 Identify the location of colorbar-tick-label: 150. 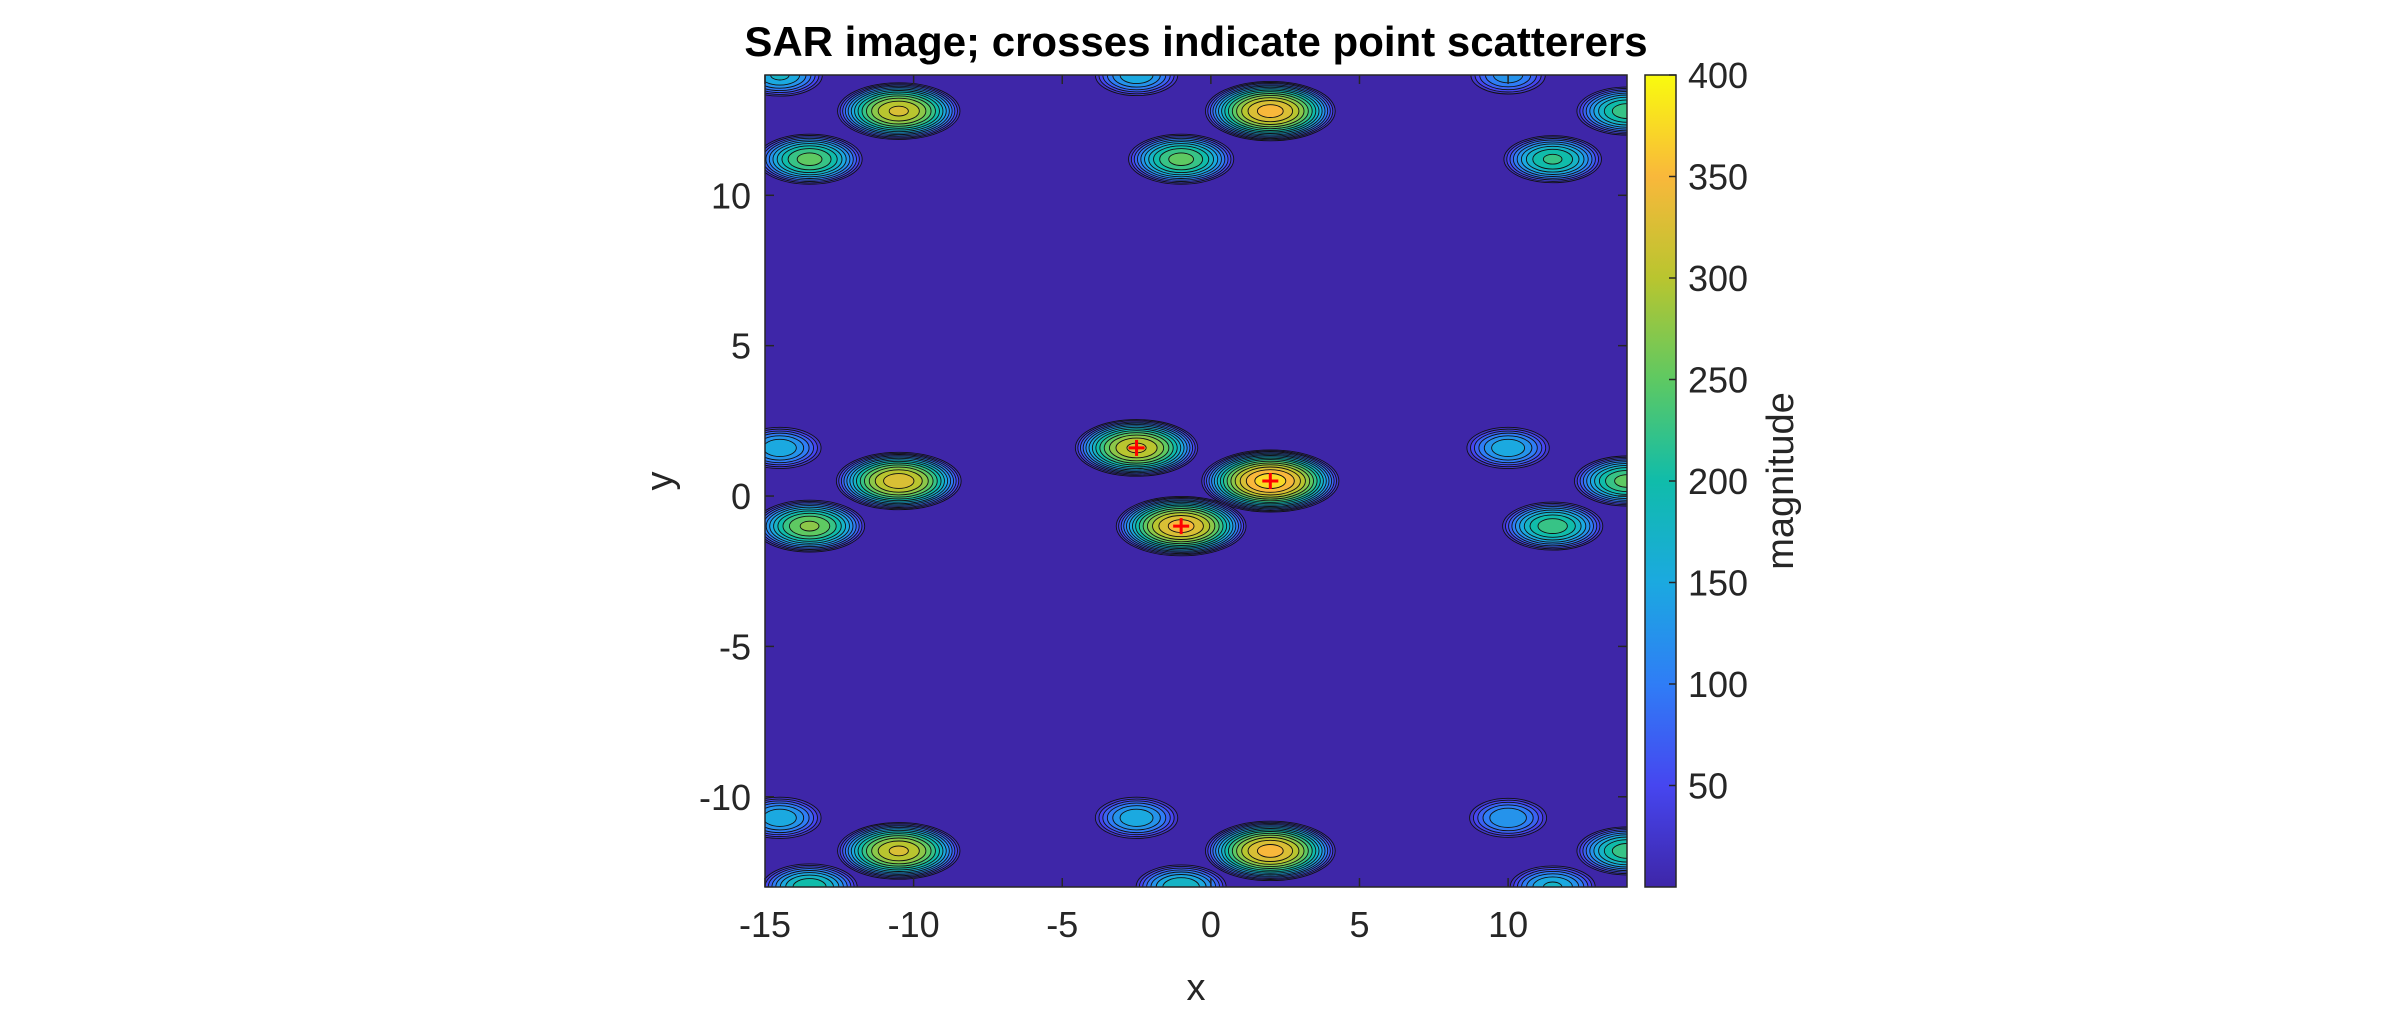
(1718, 583).